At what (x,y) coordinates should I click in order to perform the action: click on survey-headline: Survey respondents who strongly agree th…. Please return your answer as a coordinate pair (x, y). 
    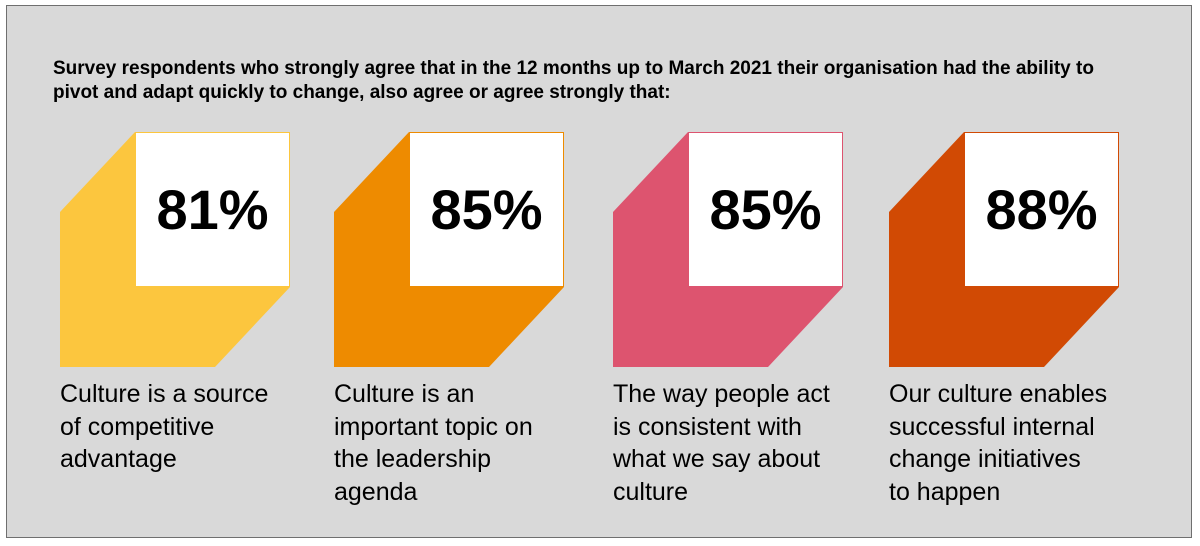
    Looking at the image, I should click on (573, 80).